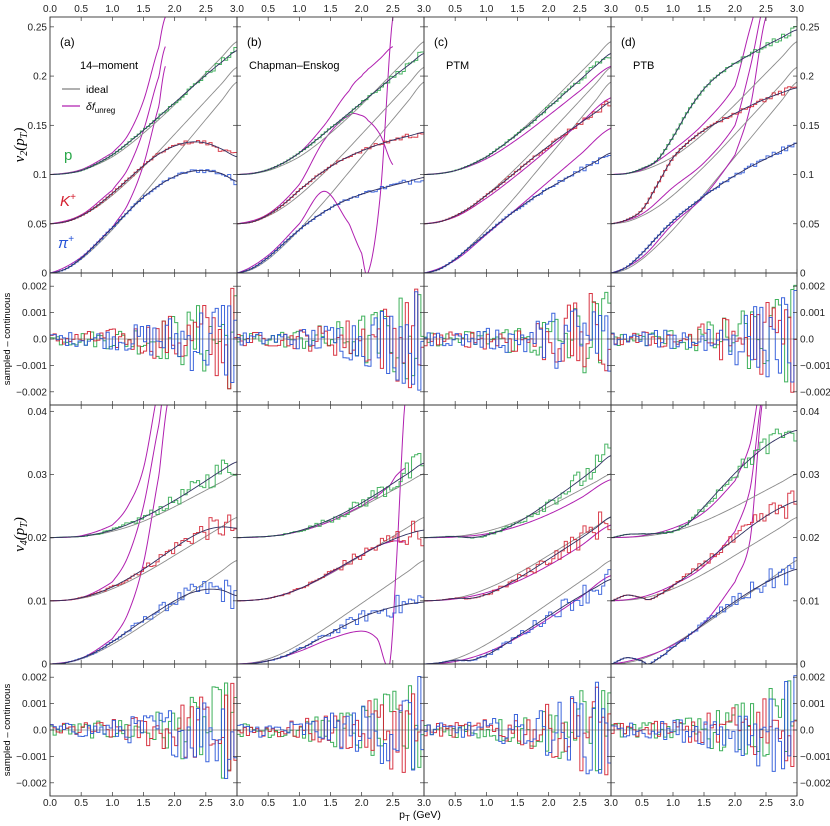 Image resolution: width=830 pixels, height=826 pixels. I want to click on y-tick-label-right: 0.02, so click(810, 538).